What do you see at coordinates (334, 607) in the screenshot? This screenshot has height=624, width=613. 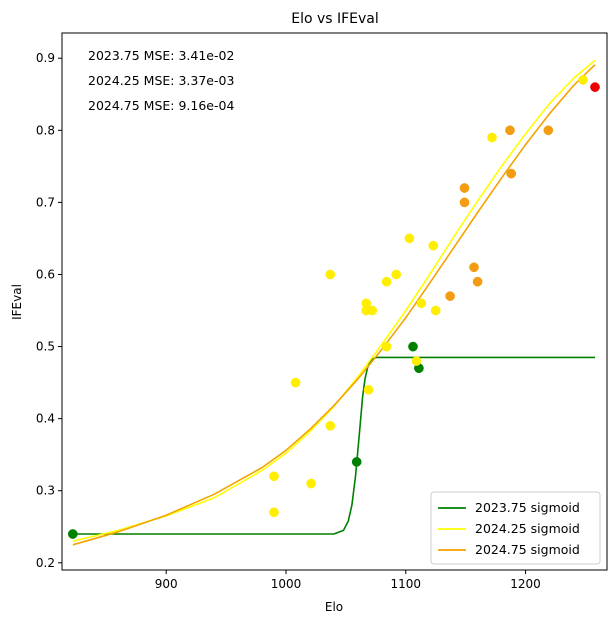 I see `x-axis-label: Elo` at bounding box center [334, 607].